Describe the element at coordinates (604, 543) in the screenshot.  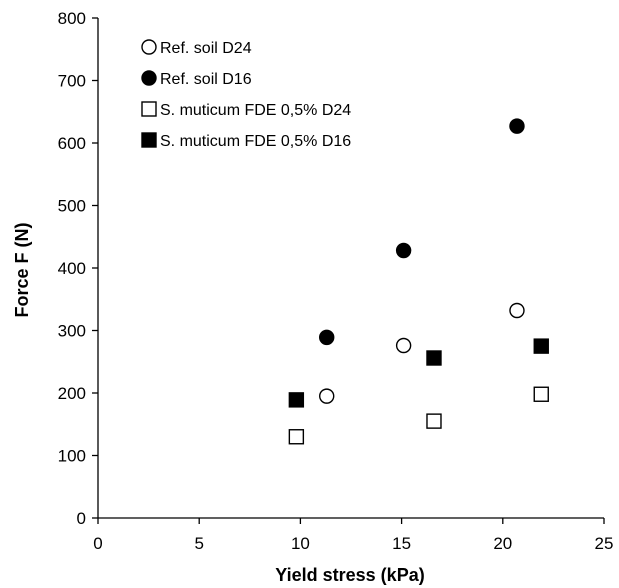
I see `x-tick-label: 25` at that location.